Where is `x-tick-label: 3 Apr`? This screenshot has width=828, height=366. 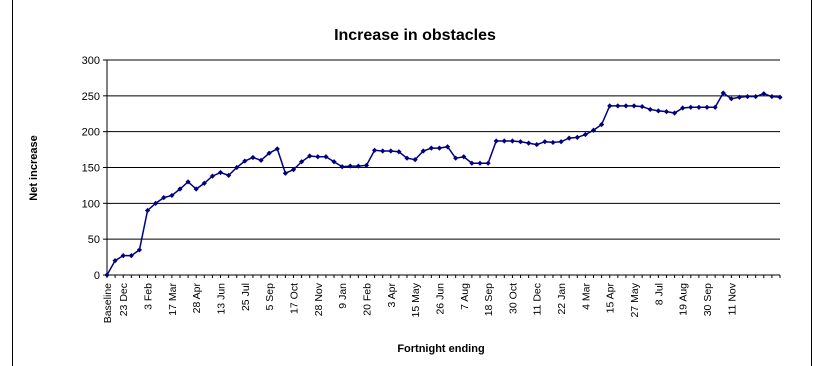
x-tick-label: 3 Apr is located at coordinates (392, 295).